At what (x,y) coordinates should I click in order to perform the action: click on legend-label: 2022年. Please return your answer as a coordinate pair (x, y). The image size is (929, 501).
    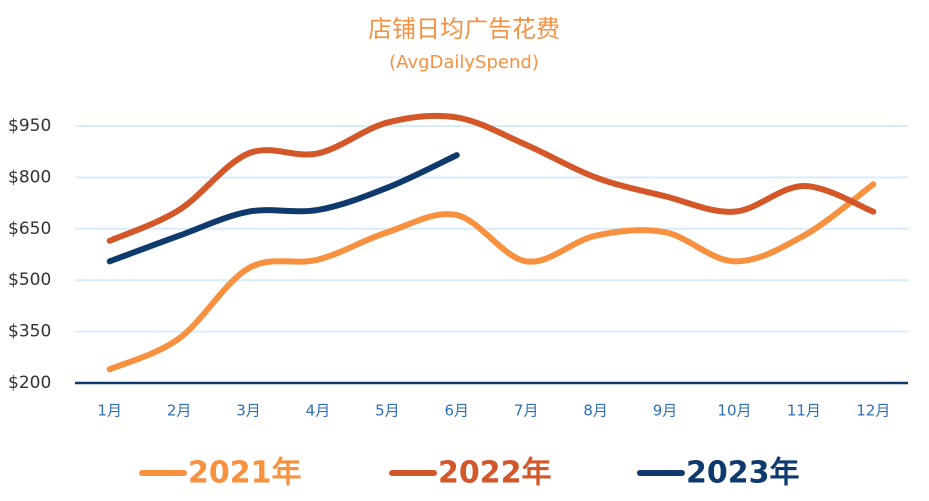
    Looking at the image, I should click on (495, 473).